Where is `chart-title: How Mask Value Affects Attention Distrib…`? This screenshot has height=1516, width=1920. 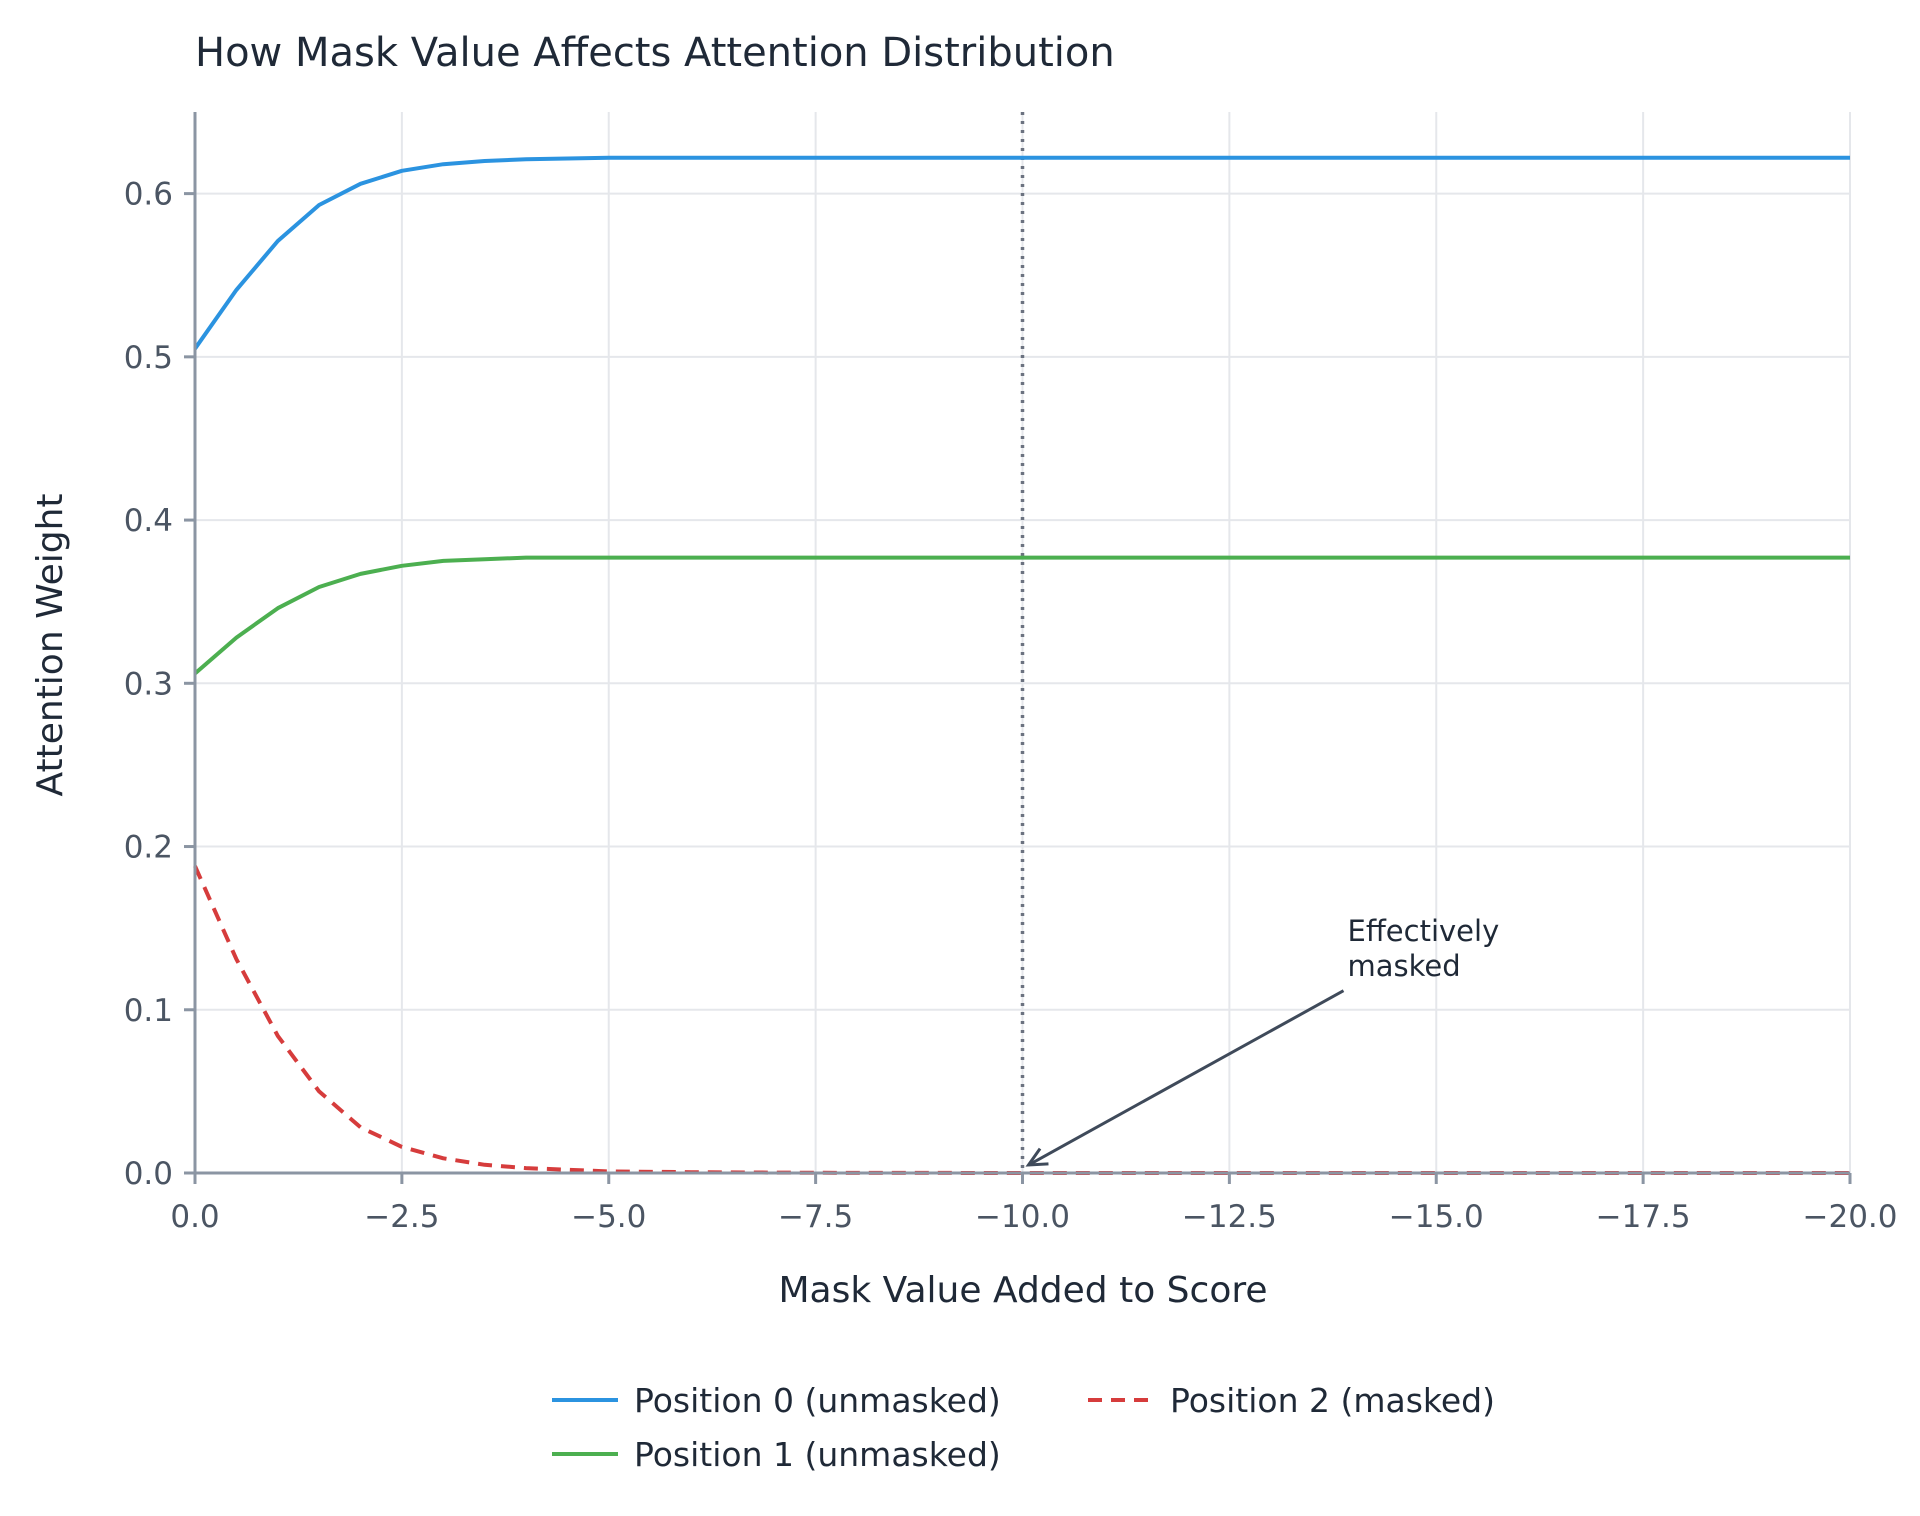 chart-title: How Mask Value Affects Attention Distrib… is located at coordinates (655, 53).